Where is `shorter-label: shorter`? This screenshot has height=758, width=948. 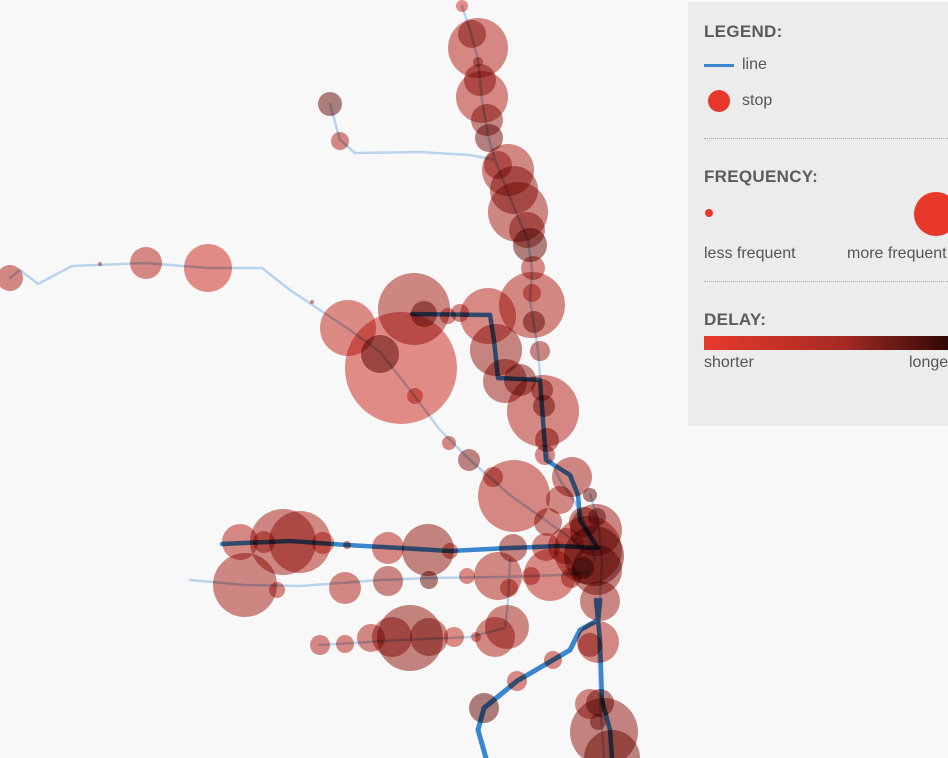
shorter-label: shorter is located at coordinates (729, 362).